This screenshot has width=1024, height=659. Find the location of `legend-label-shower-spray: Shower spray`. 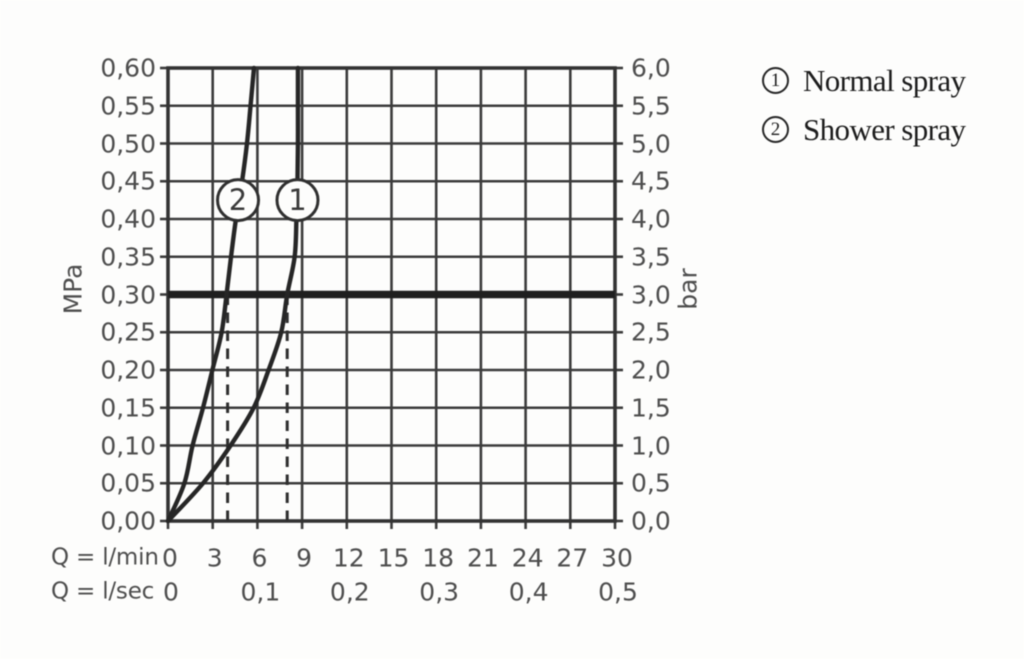

legend-label-shower-spray: Shower spray is located at coordinates (884, 129).